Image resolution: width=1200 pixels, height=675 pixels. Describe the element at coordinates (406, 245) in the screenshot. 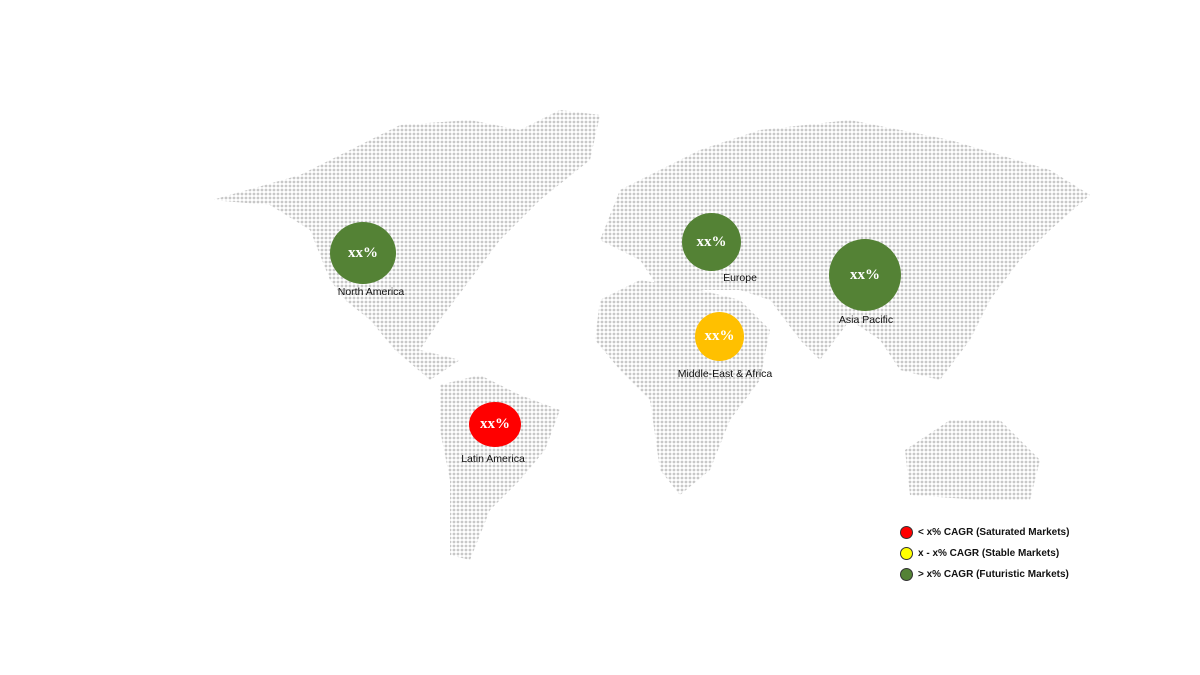

I see `north-america-landmass` at that location.